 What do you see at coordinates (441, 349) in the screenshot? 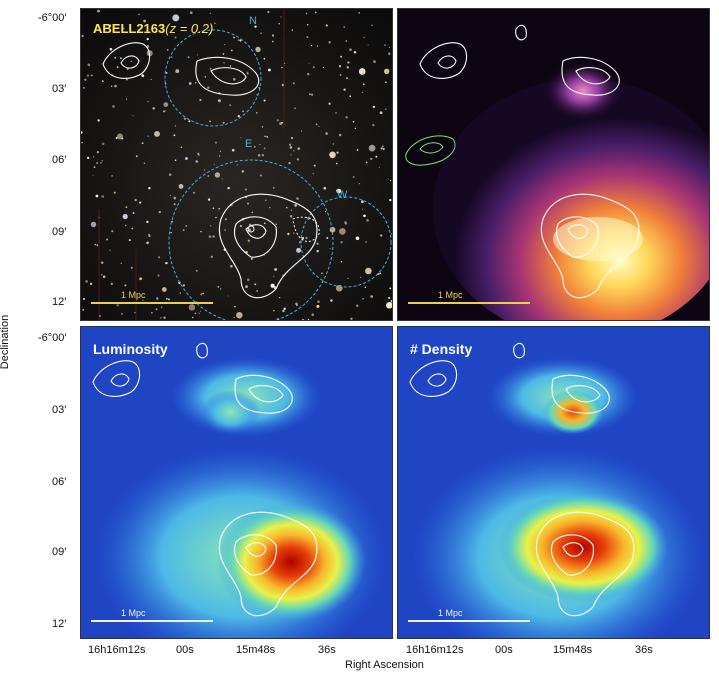
I see `density-title: # Density` at bounding box center [441, 349].